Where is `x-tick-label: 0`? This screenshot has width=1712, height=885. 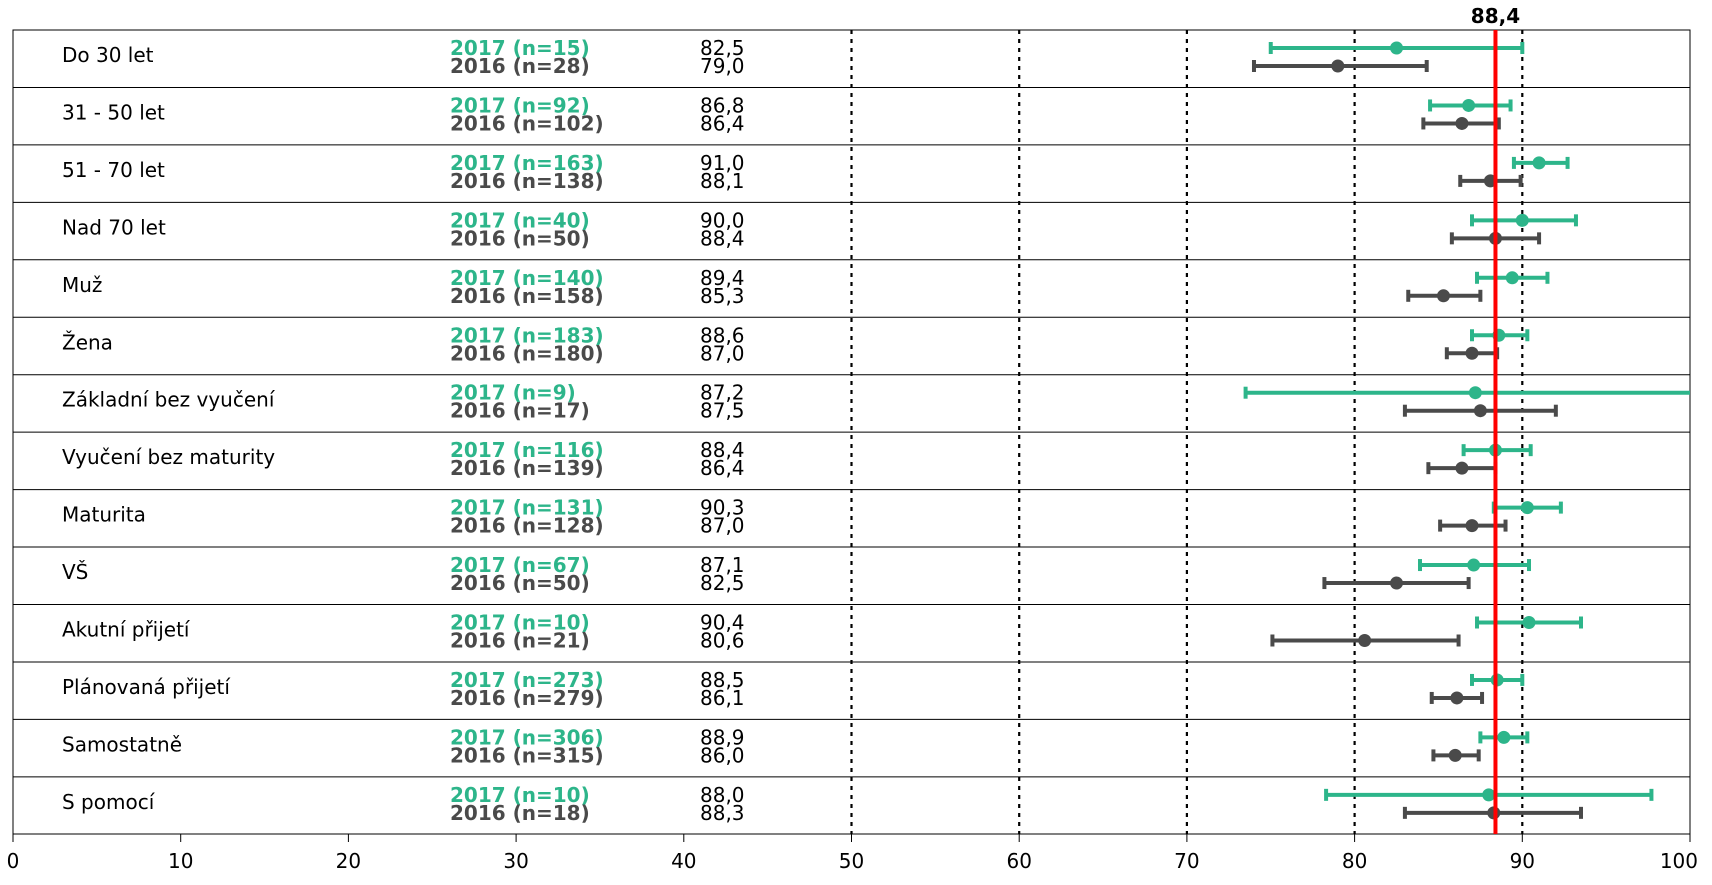
x-tick-label: 0 is located at coordinates (13, 861).